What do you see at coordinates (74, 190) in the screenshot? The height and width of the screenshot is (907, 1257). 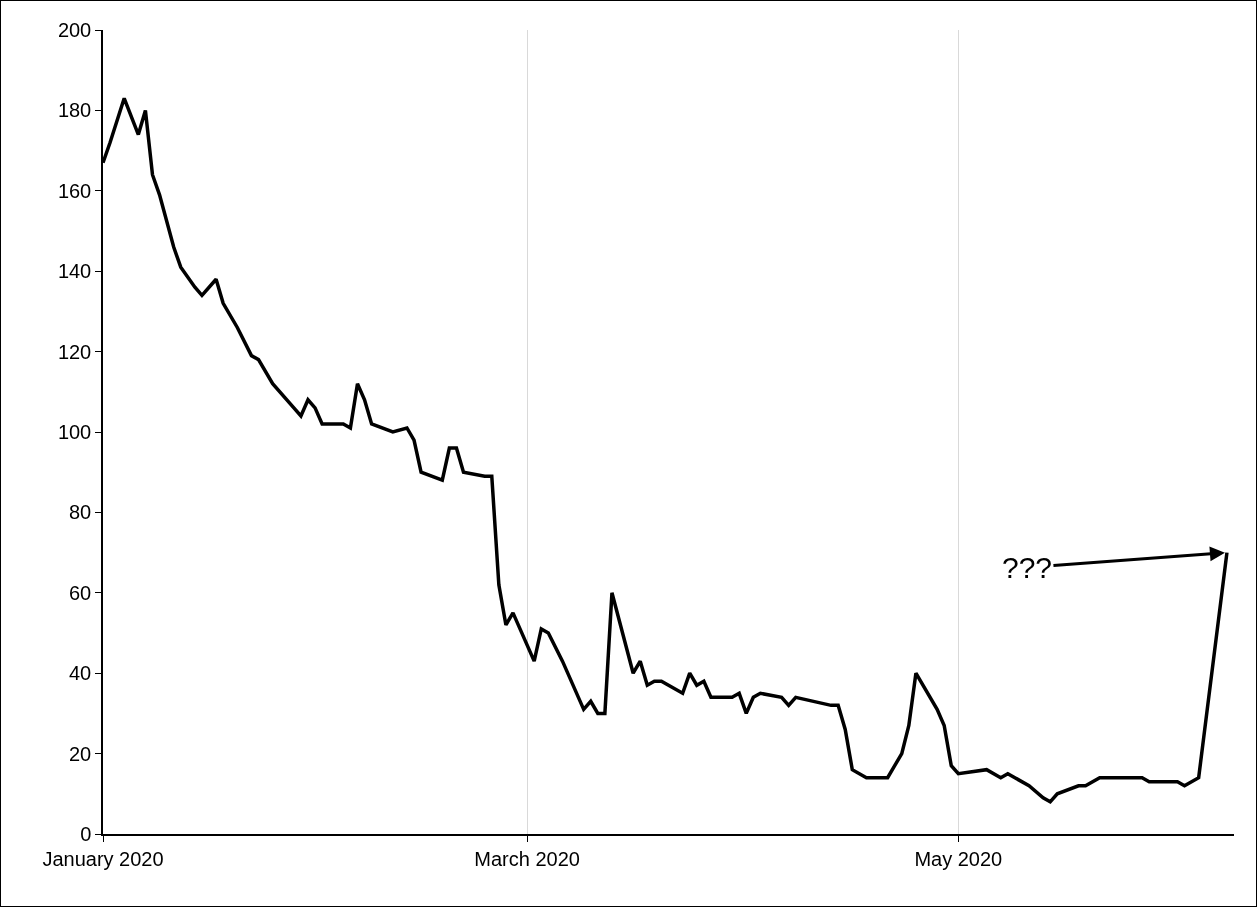 I see `y-tick-label: 160` at bounding box center [74, 190].